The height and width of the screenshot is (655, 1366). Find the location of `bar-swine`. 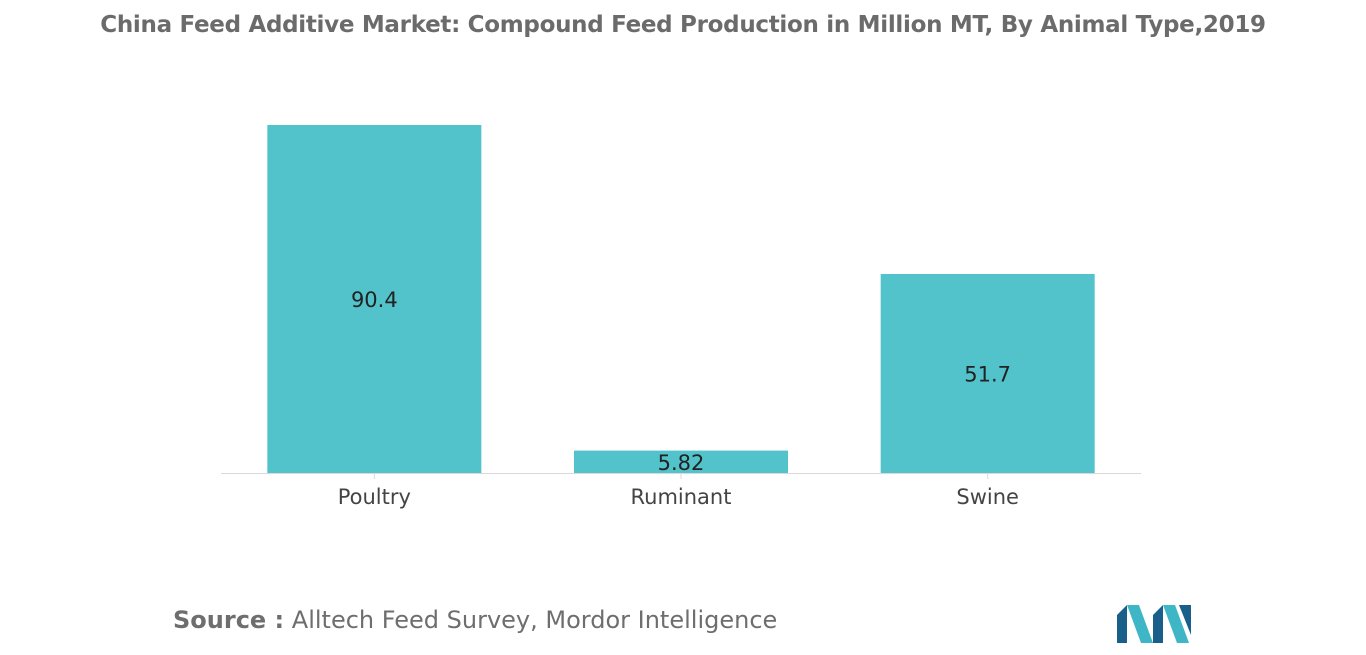

bar-swine is located at coordinates (987, 373).